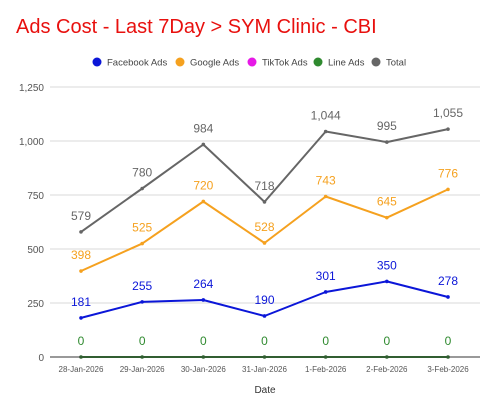  I want to click on data-label: 776, so click(448, 173).